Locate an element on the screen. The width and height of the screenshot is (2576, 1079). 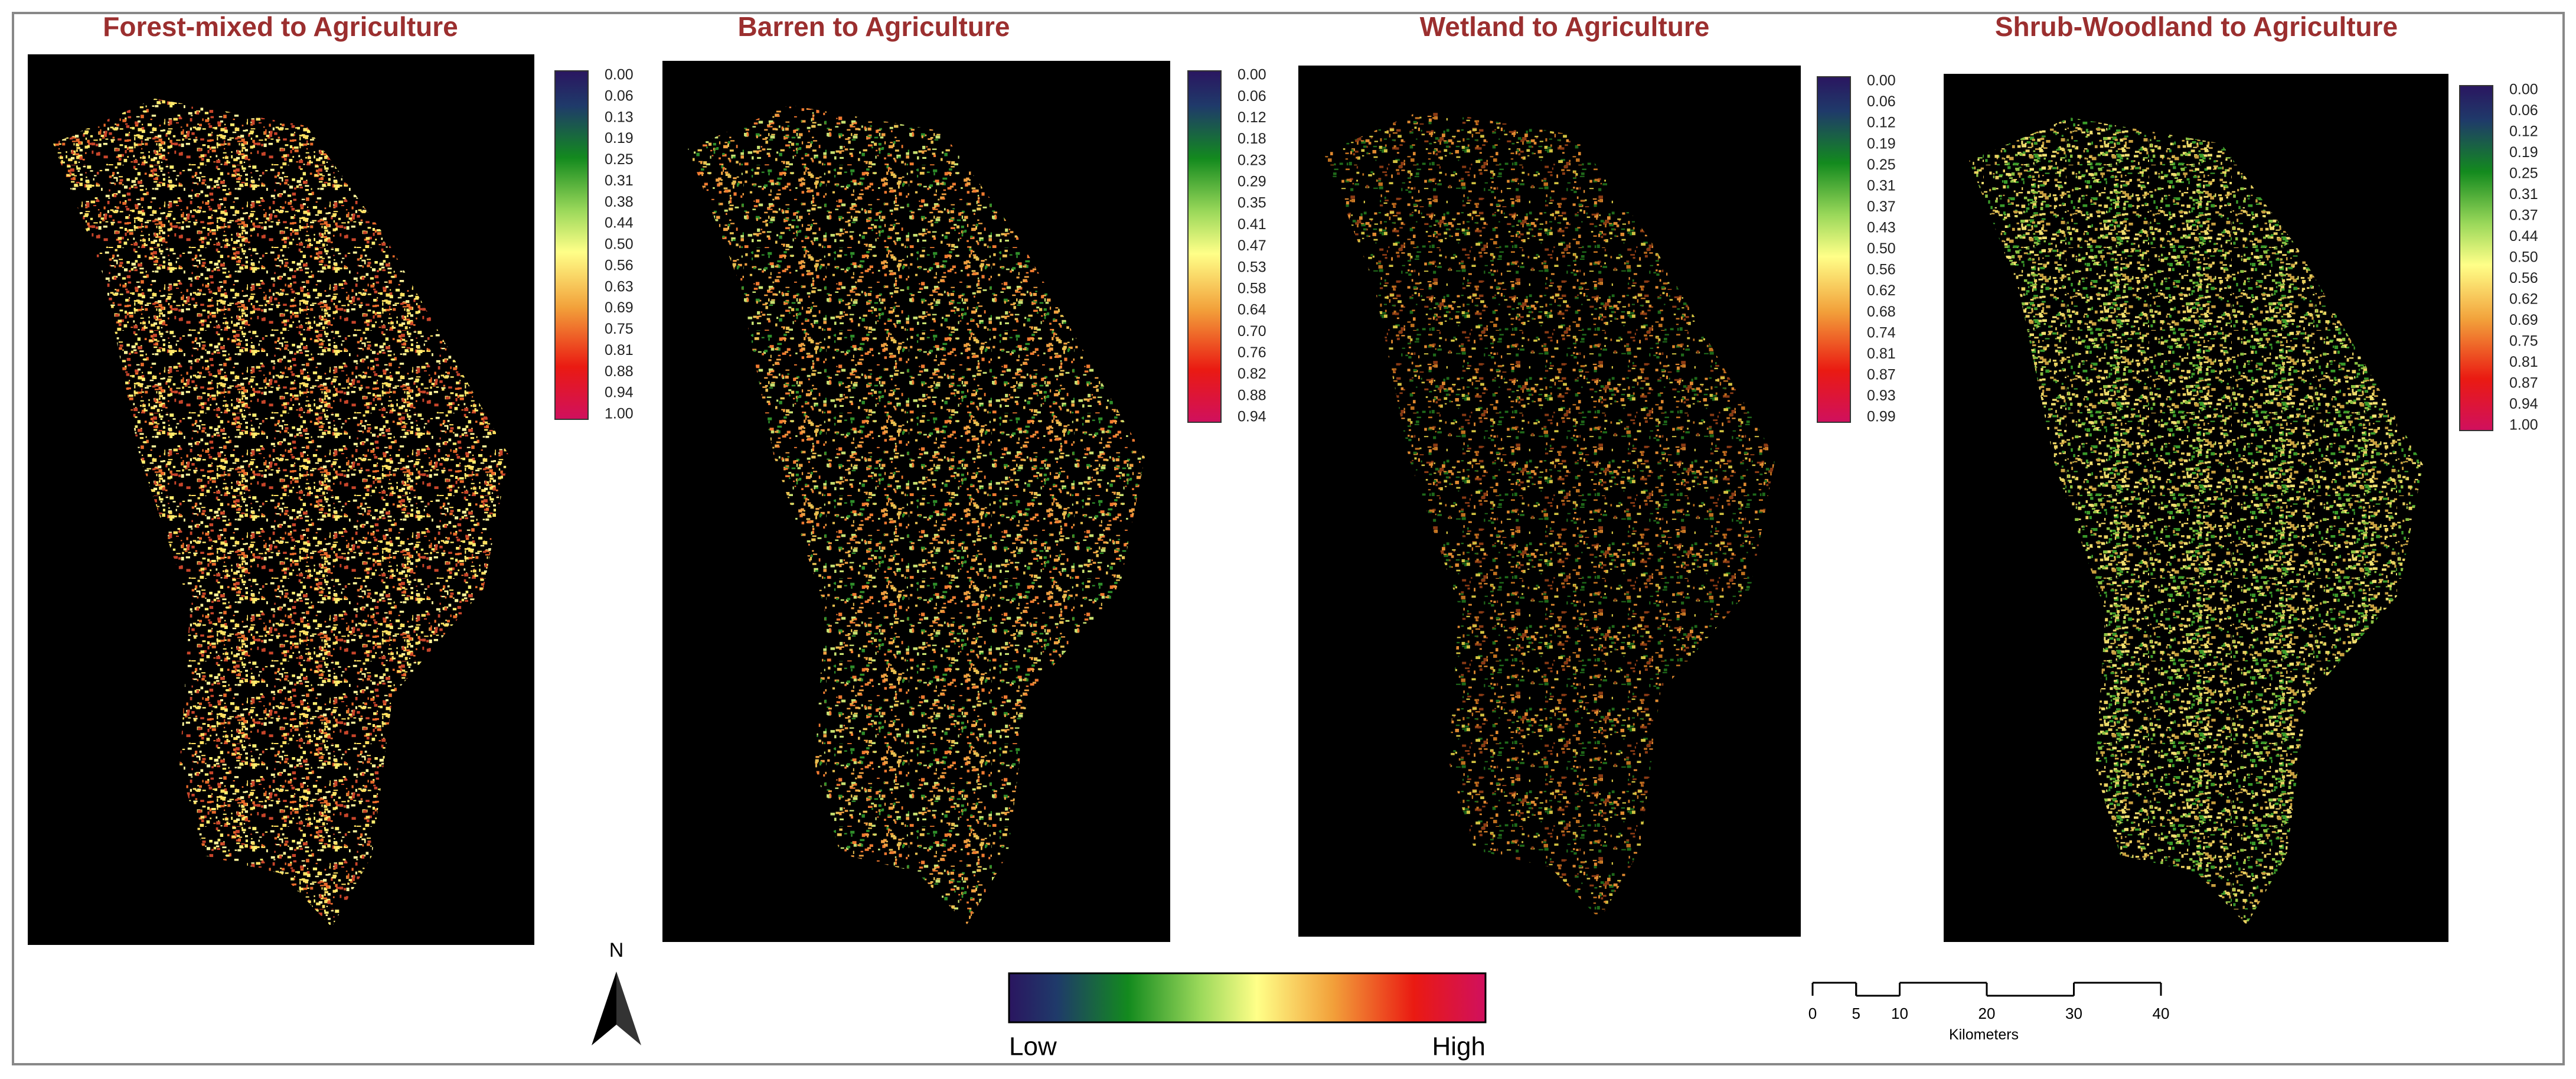
legend-label: 0.68 is located at coordinates (1881, 312).